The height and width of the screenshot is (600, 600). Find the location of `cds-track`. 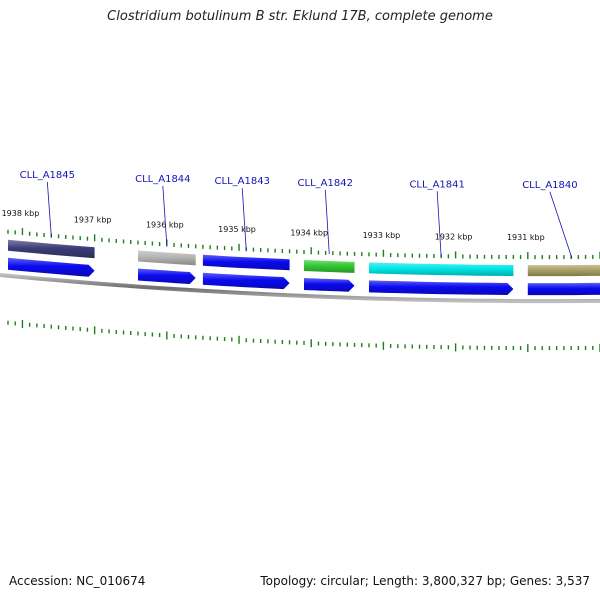

cds-track is located at coordinates (304, 276).